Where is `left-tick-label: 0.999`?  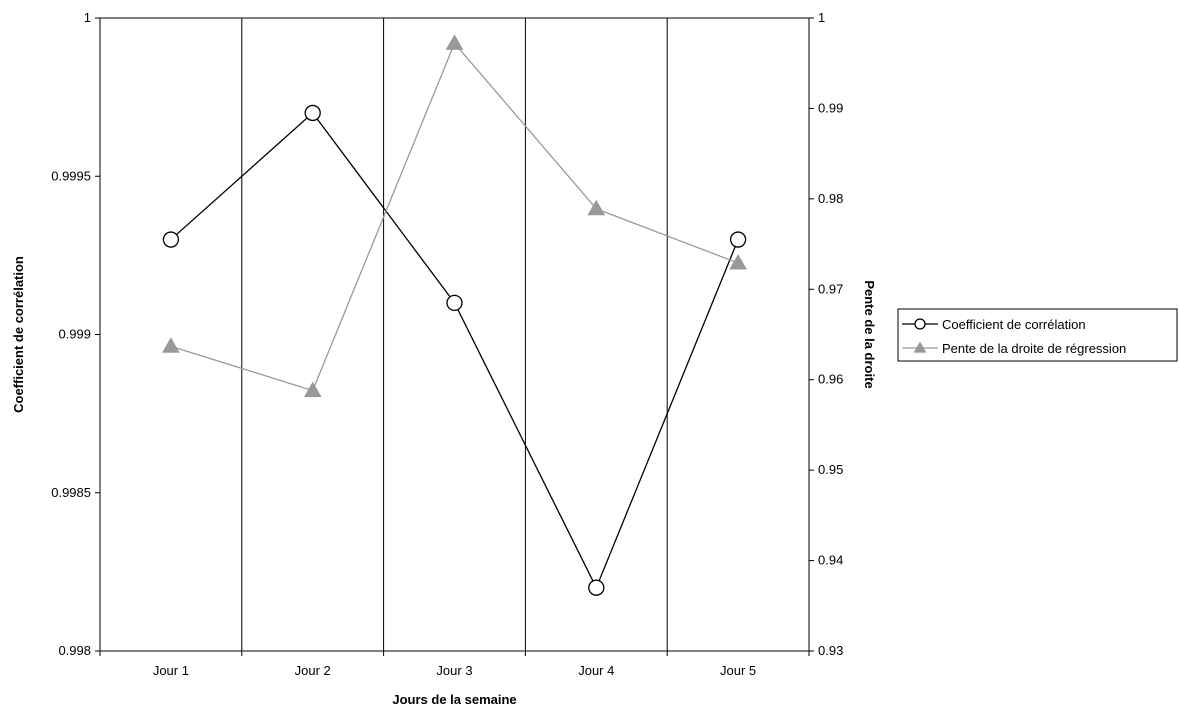 left-tick-label: 0.999 is located at coordinates (74, 334).